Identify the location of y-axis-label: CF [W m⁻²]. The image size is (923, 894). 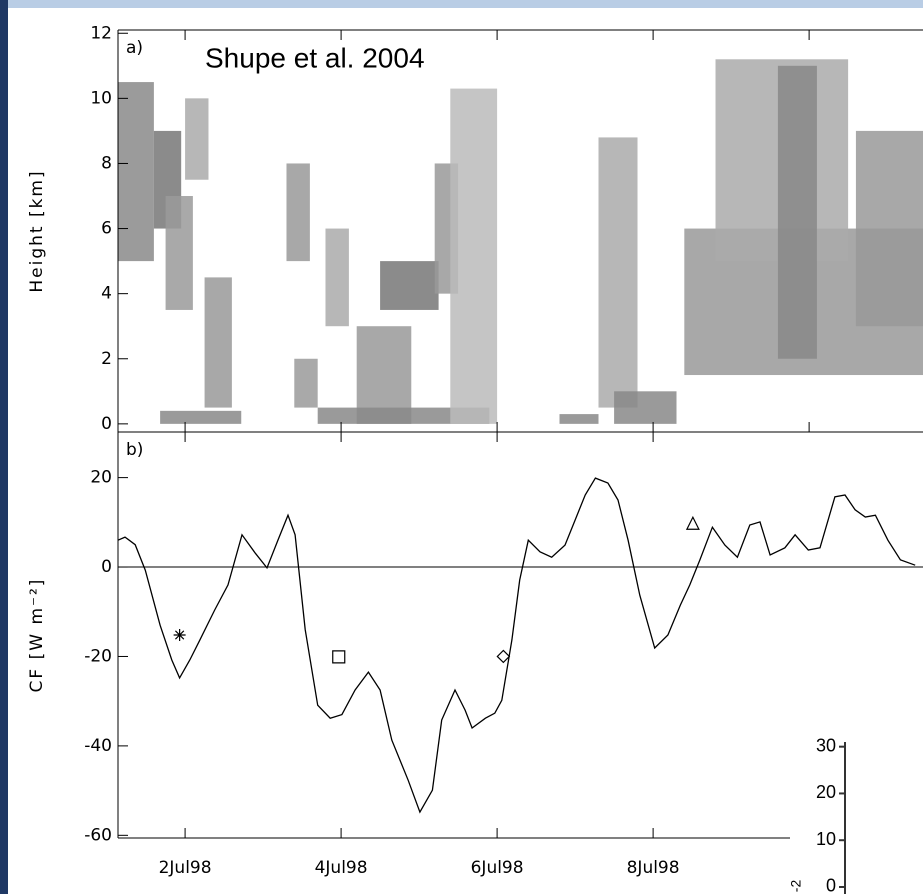
(37, 635).